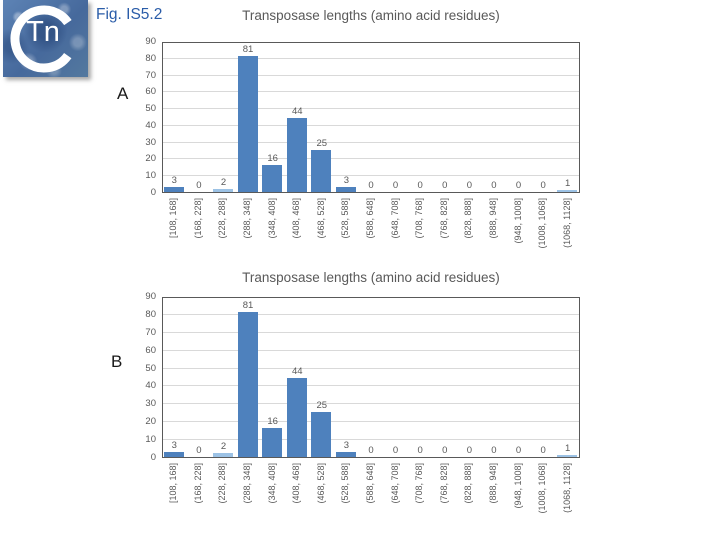 The width and height of the screenshot is (720, 540). What do you see at coordinates (370, 483) in the screenshot?
I see `x-axis-tick-label: (588, 648]` at bounding box center [370, 483].